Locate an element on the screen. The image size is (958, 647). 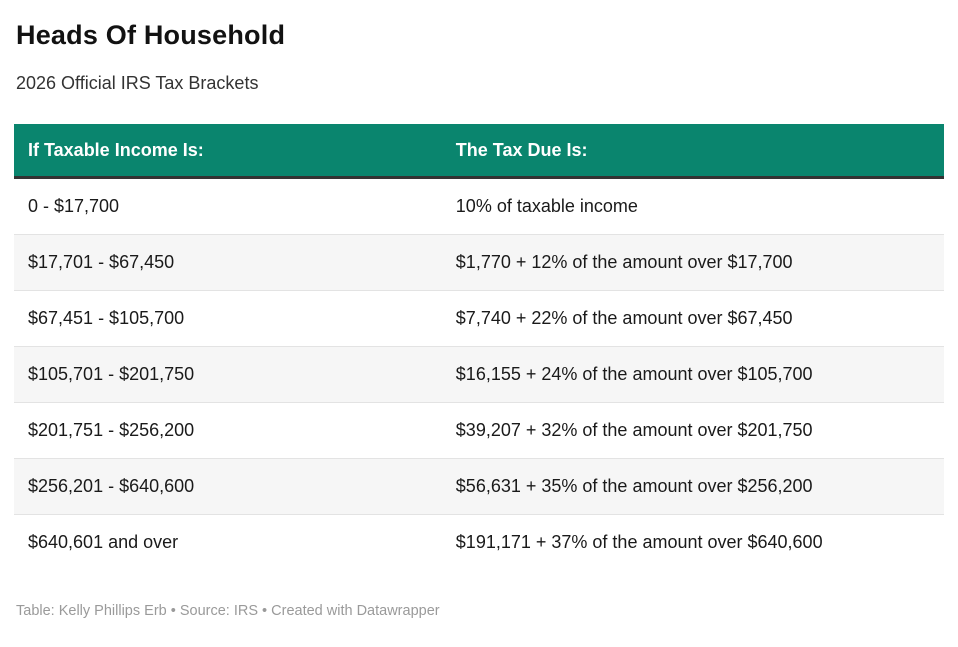
table-cell: $105,701 - $201,750 is located at coordinates (228, 374).